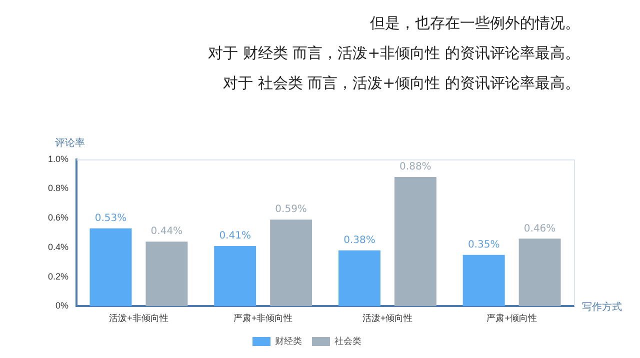 Image resolution: width=640 pixels, height=358 pixels. What do you see at coordinates (348, 341) in the screenshot?
I see `legend-label: 社会类` at bounding box center [348, 341].